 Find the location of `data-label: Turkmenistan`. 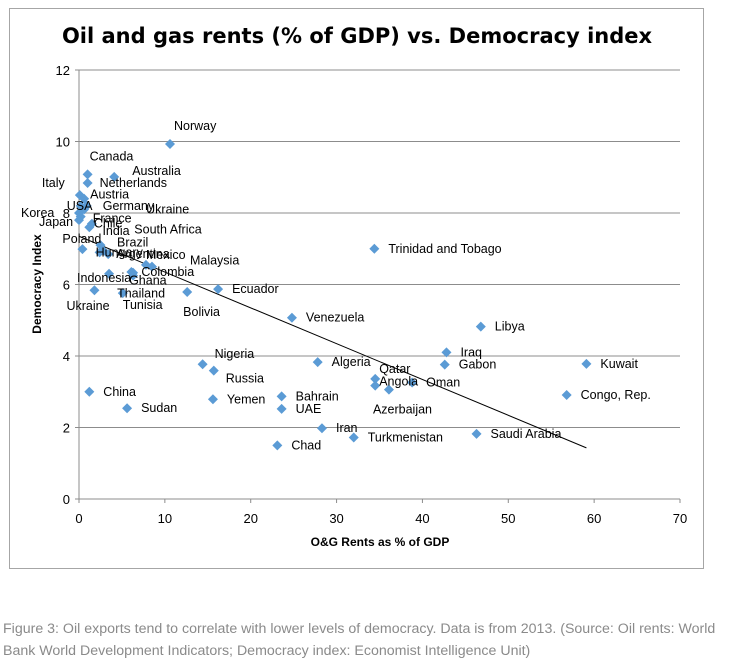

data-label: Turkmenistan is located at coordinates (405, 438).